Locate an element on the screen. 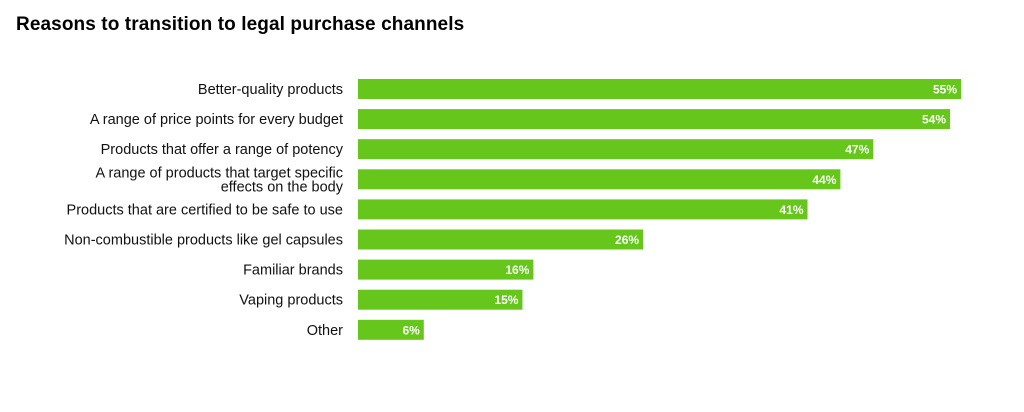  bar-value-label: 47% is located at coordinates (857, 150).